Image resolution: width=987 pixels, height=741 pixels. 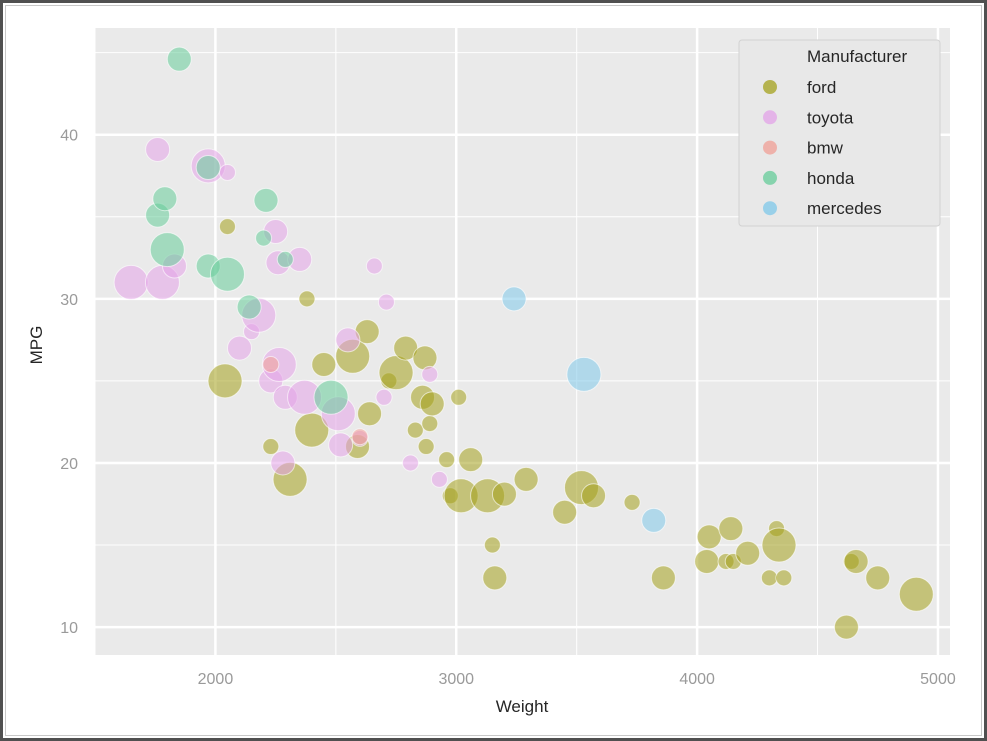 I want to click on legend-marker-mercedes, so click(x=770, y=208).